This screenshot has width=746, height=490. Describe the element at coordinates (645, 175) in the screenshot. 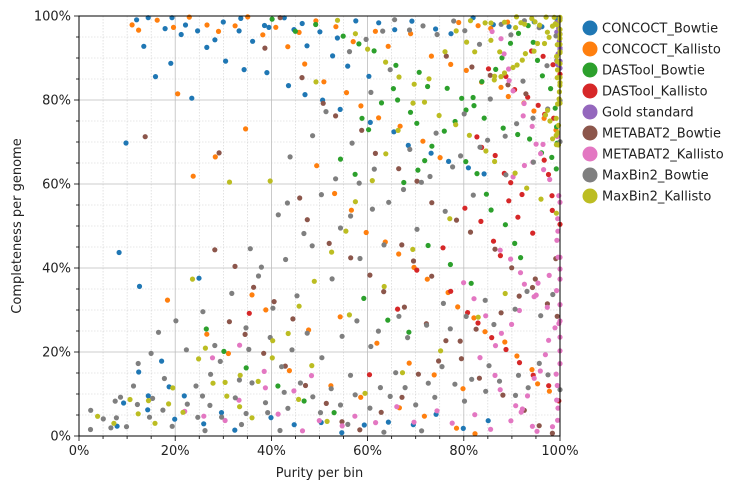

I see `legend-item: MaxBin2_Bowtie` at that location.